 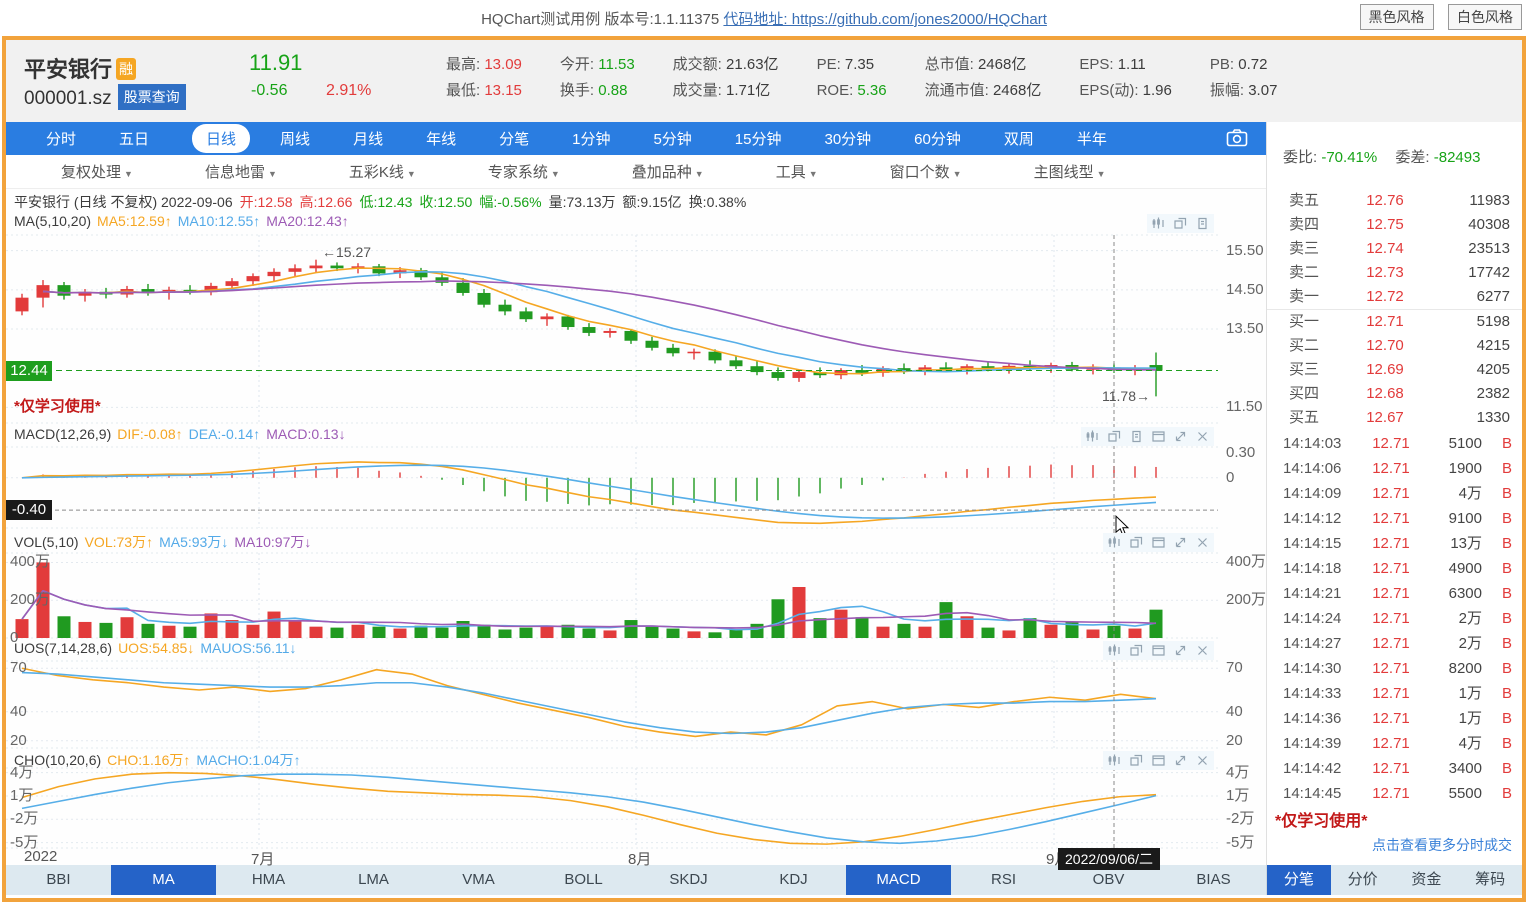 What do you see at coordinates (382, 172) in the screenshot?
I see `menu-五彩K线: 五彩K线 ▼` at bounding box center [382, 172].